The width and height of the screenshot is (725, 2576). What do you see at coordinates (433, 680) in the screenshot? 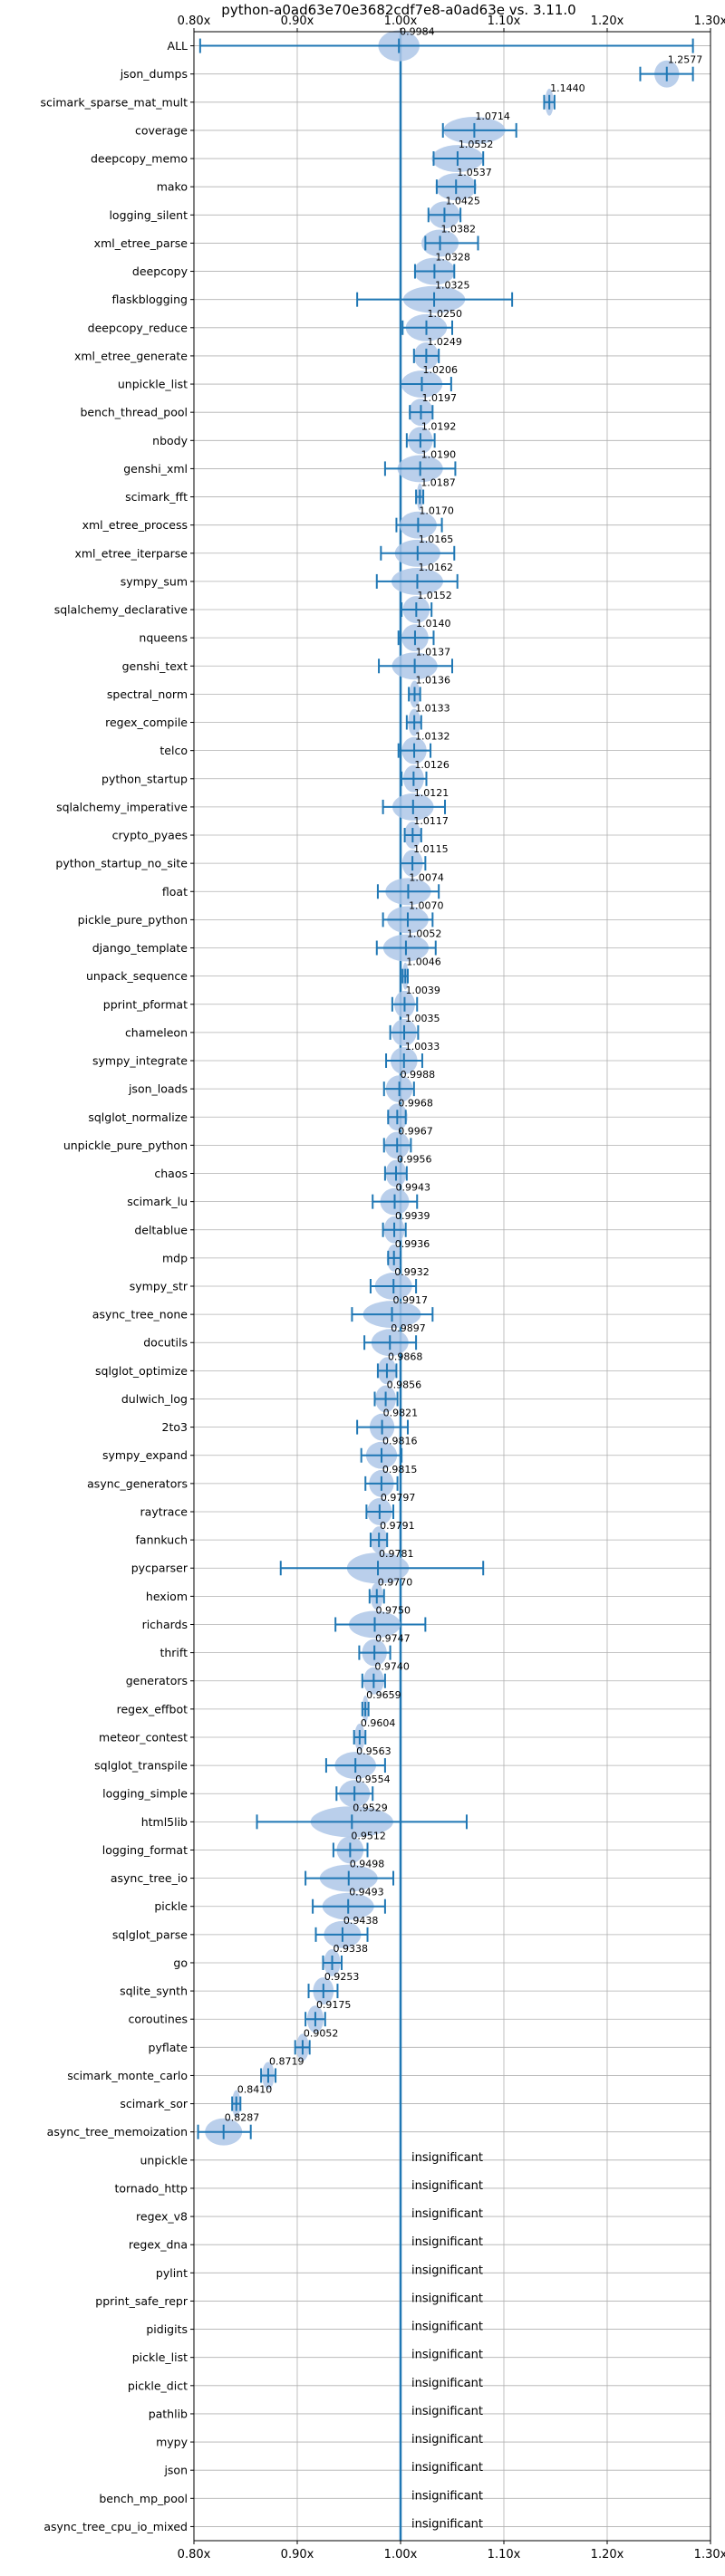
I see `value-label: 1.0136` at bounding box center [433, 680].